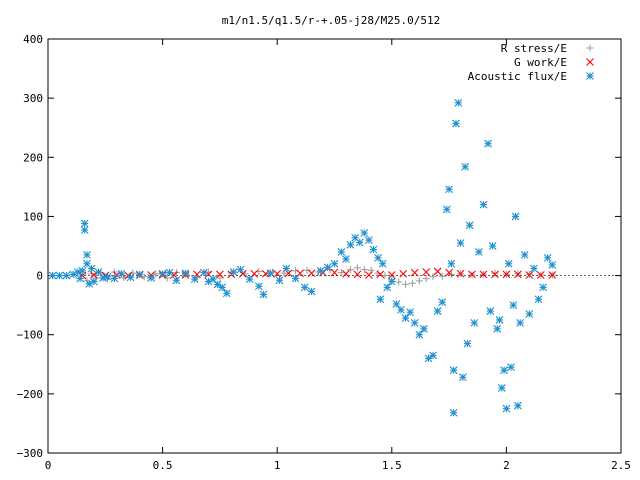  What do you see at coordinates (392, 465) in the screenshot?
I see `x-tick-label: 1.5` at bounding box center [392, 465].